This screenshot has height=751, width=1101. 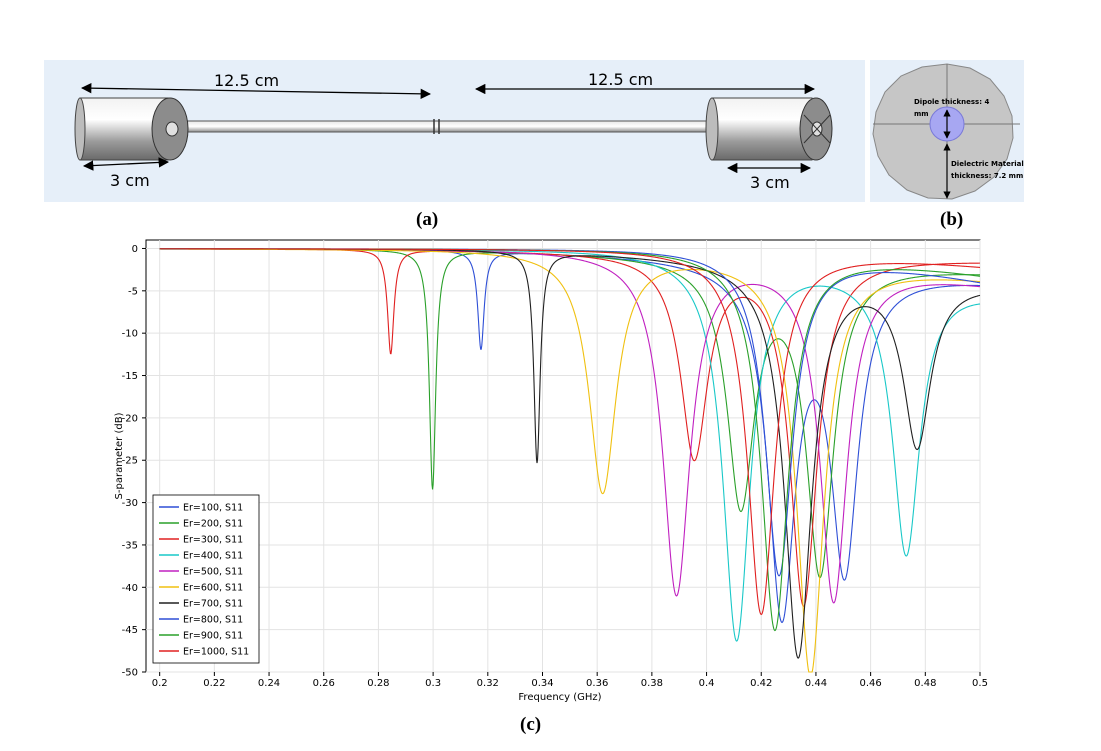 I want to click on dipole-thickness-label: Dipole thickness: 4, so click(x=951, y=102).